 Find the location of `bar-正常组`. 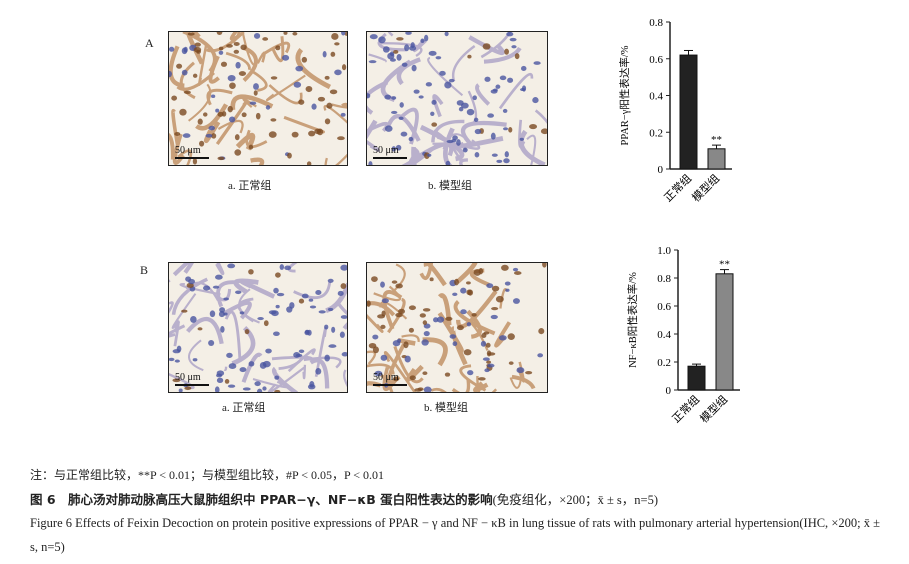

bar-正常组 is located at coordinates (696, 378).